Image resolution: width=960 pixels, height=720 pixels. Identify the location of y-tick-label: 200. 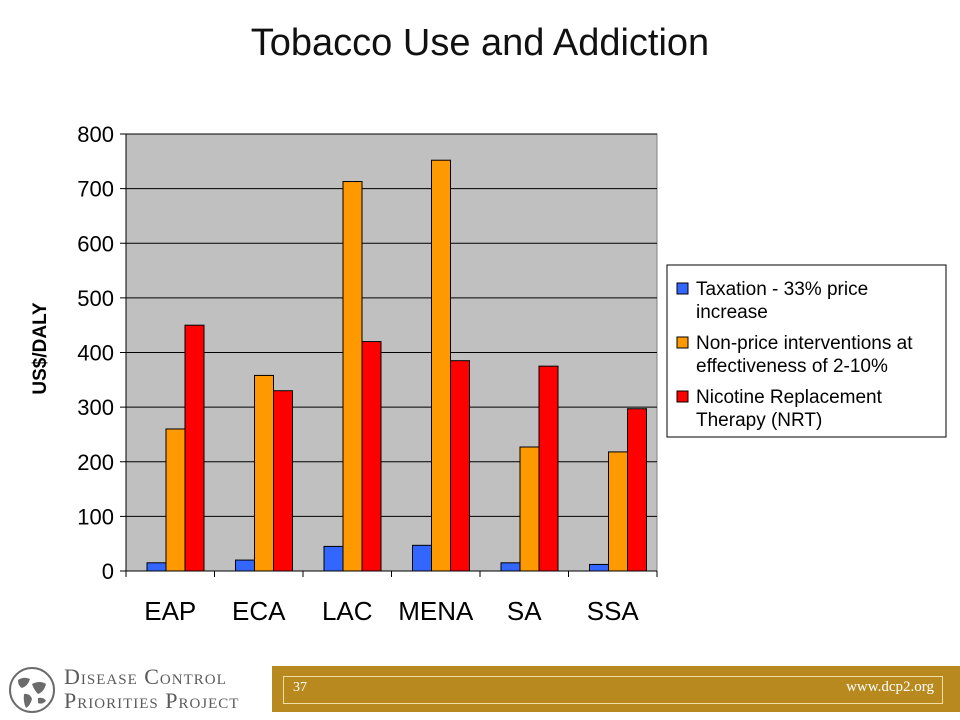
(95, 462).